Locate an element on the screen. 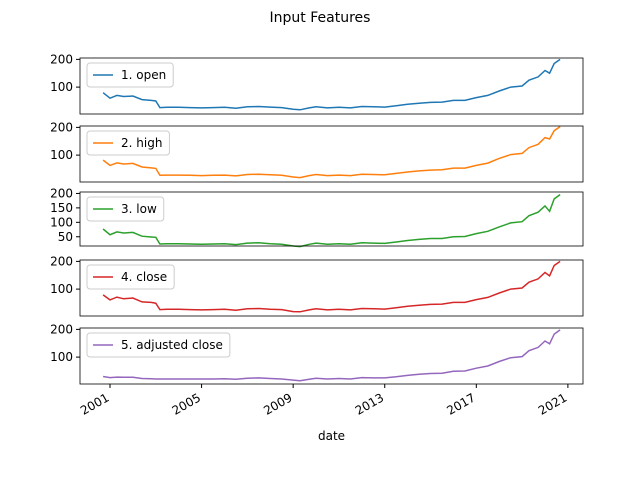 This screenshot has width=640, height=480. chart-title: Input Features is located at coordinates (320, 18).